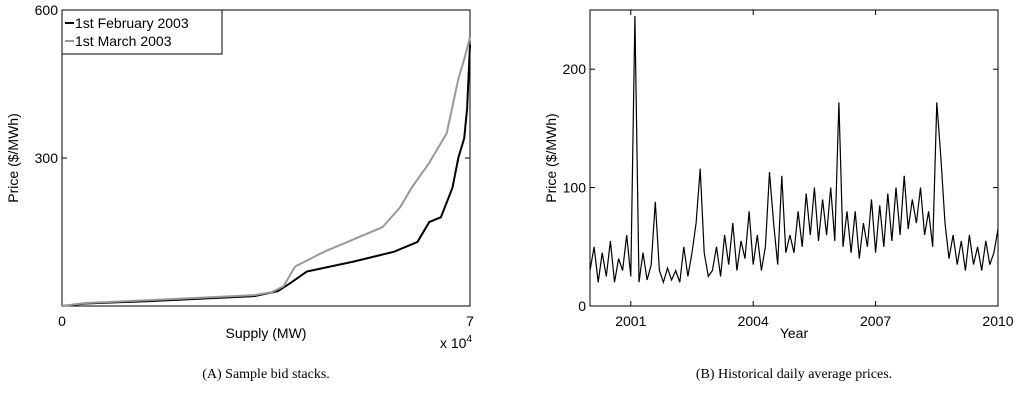 The width and height of the screenshot is (1021, 394). Describe the element at coordinates (132, 23) in the screenshot. I see `legend-label: 1st February 2003` at that location.